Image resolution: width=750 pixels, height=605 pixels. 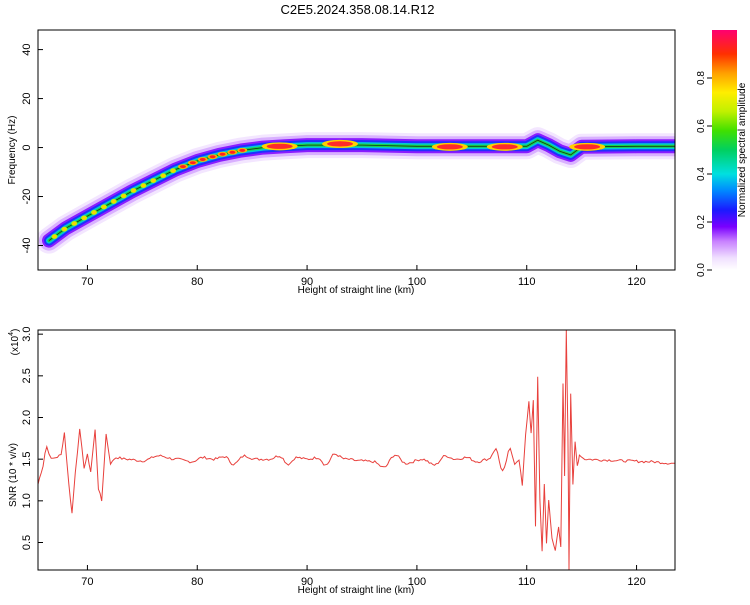 What do you see at coordinates (357, 9) in the screenshot?
I see `figure-title: C2E5.2024.358.08.14.R12` at bounding box center [357, 9].